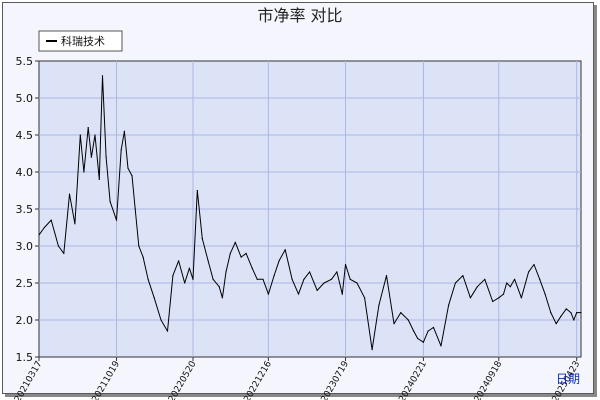 The height and width of the screenshot is (400, 600). What do you see at coordinates (83, 41) in the screenshot?
I see `legend-entry: 科瑞技术` at bounding box center [83, 41].